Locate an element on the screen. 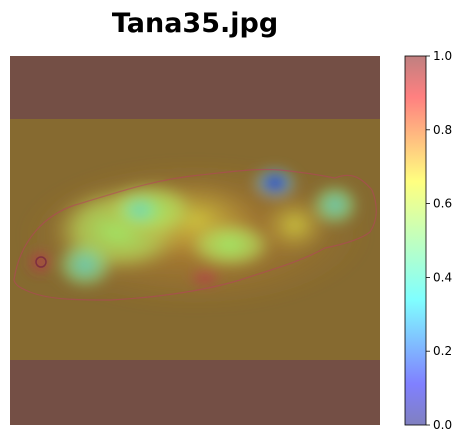 This screenshot has height=444, width=464. colorbar-tick-label: 1.0 is located at coordinates (442, 56).